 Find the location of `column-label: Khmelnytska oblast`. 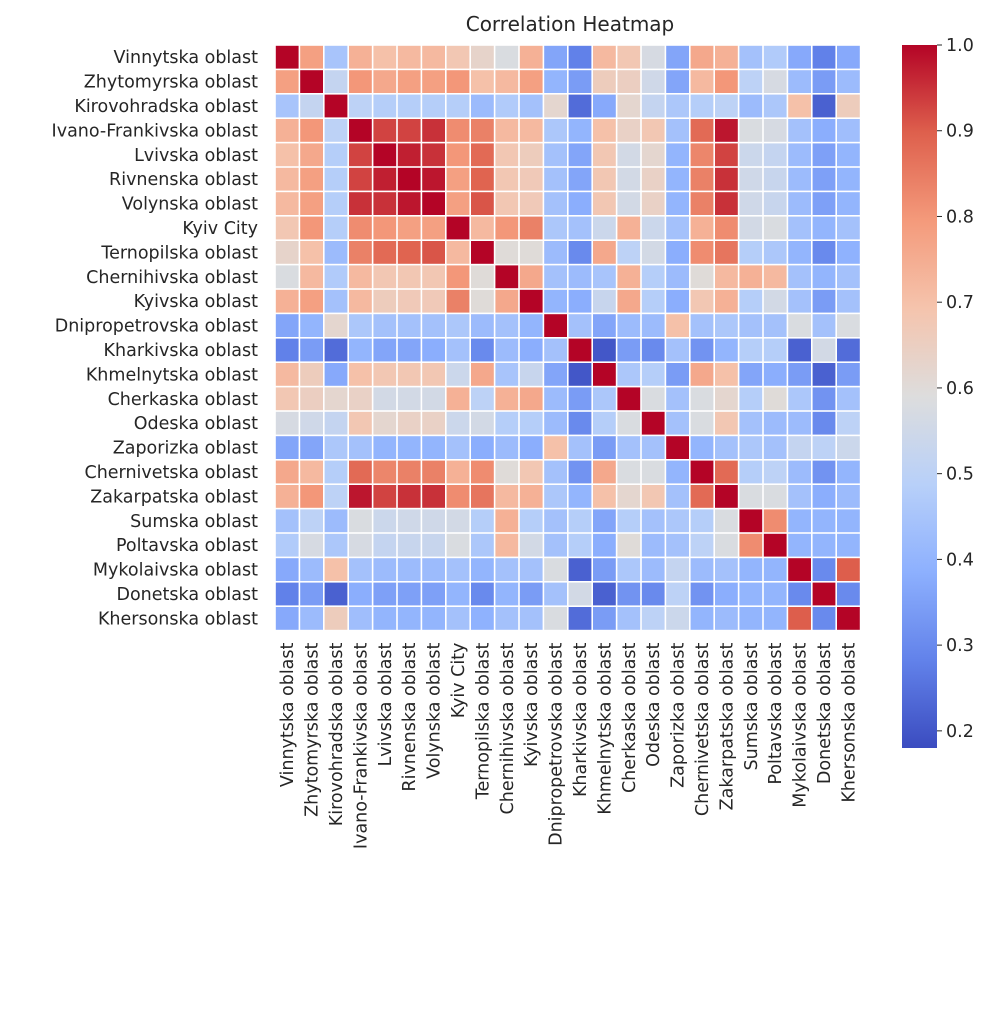

column-label: Khmelnytska oblast is located at coordinates (605, 728).